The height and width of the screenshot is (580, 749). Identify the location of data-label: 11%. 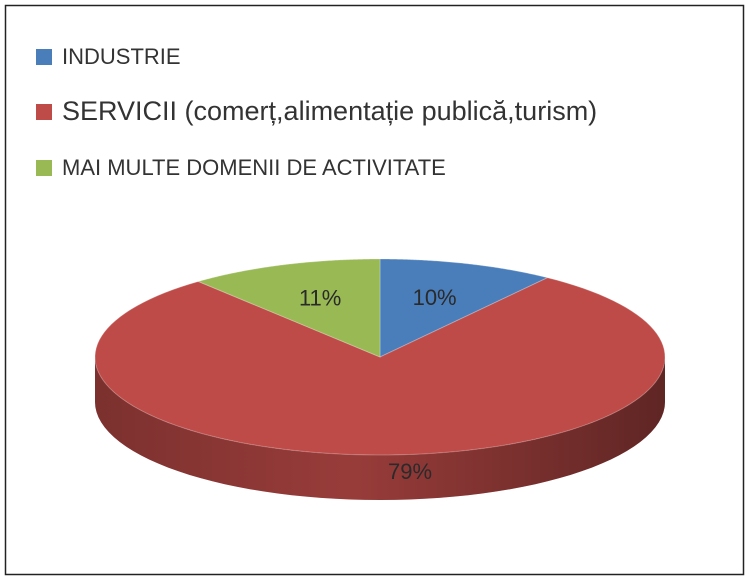
(320, 298).